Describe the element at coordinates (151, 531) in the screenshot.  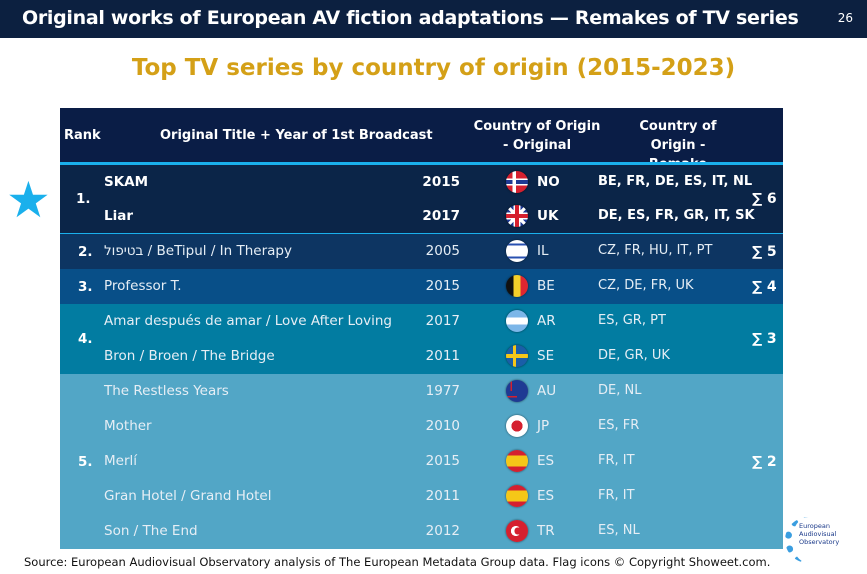
I see `series-title: Son / The End` at that location.